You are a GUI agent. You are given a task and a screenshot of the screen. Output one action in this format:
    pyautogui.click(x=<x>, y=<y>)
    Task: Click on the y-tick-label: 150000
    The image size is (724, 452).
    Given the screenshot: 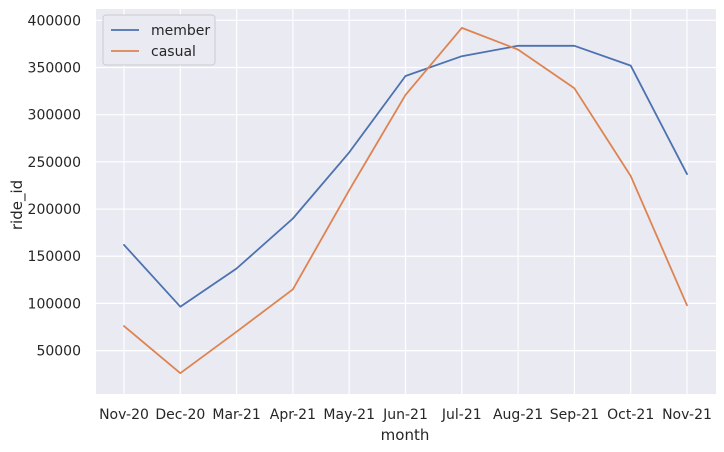 What is the action you would take?
    pyautogui.click(x=54, y=257)
    